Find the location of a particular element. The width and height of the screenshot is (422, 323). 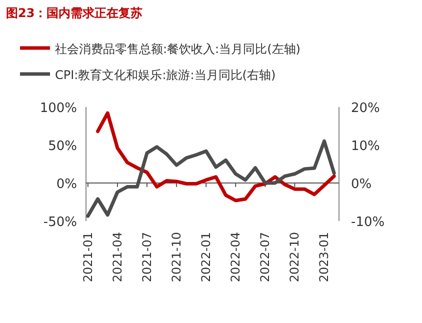

y-tick-label: 0% is located at coordinates (66, 184).